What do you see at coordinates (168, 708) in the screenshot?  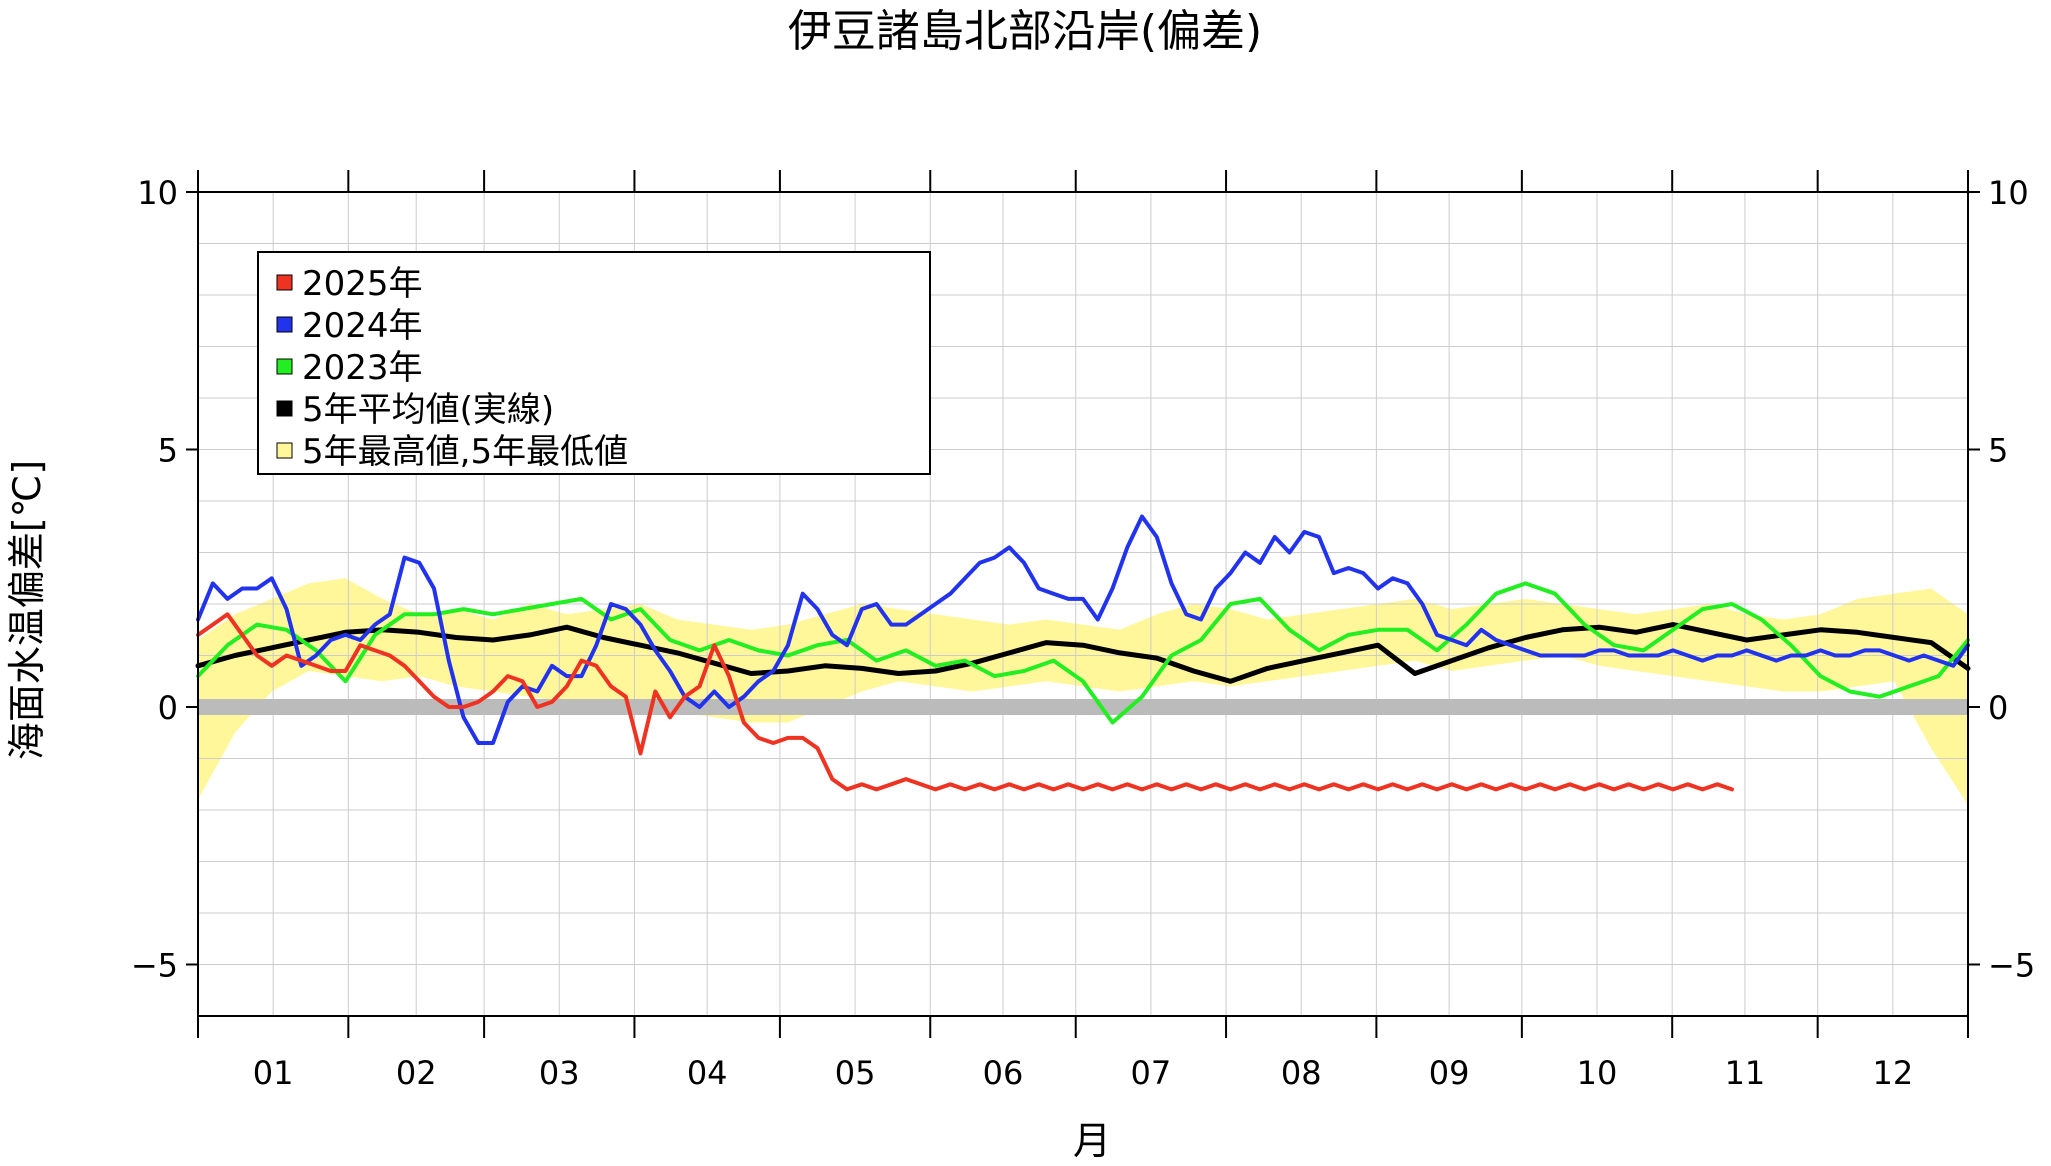 I see `y-tick-label-left: 0` at bounding box center [168, 708].